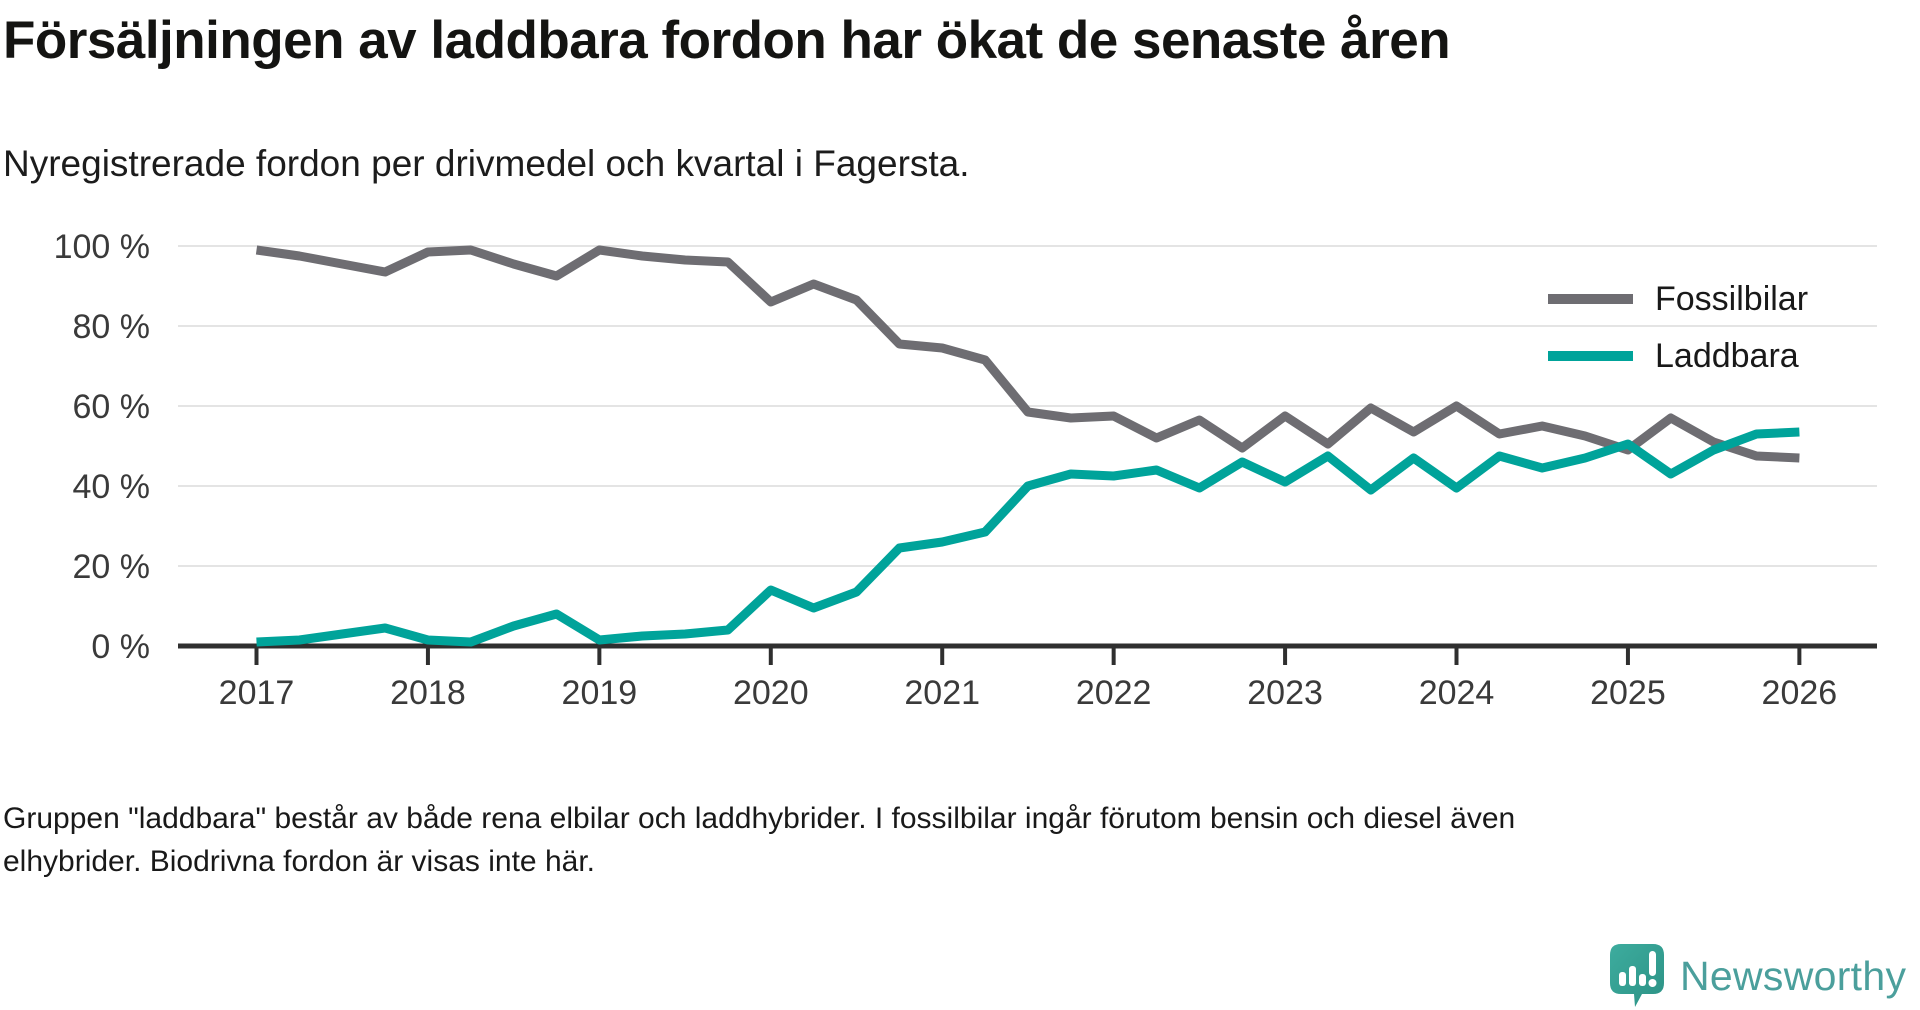 The width and height of the screenshot is (1920, 1010). I want to click on legend-item-laddbara: Laddbara, so click(1682, 356).